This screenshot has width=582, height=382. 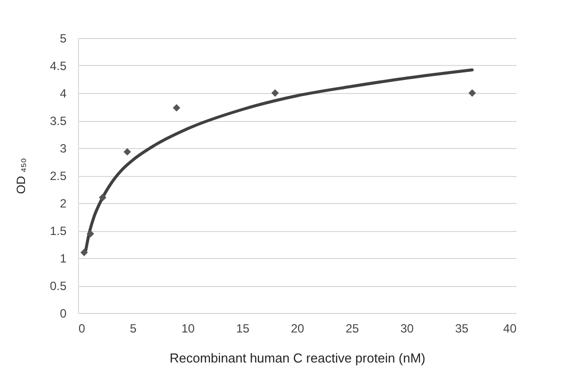 What do you see at coordinates (63, 149) in the screenshot?
I see `y-tick-label: 3` at bounding box center [63, 149].